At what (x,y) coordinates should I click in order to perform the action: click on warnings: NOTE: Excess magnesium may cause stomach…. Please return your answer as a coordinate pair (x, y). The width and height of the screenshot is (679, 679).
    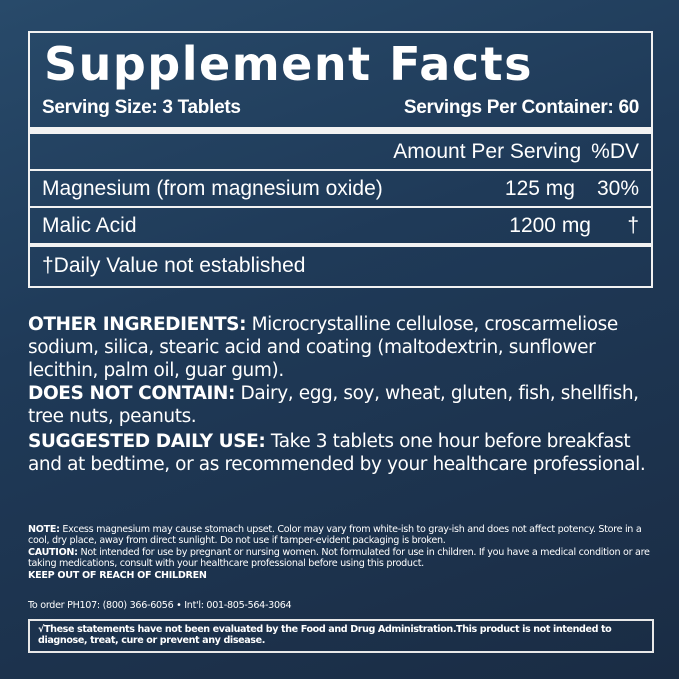
    Looking at the image, I should click on (343, 552).